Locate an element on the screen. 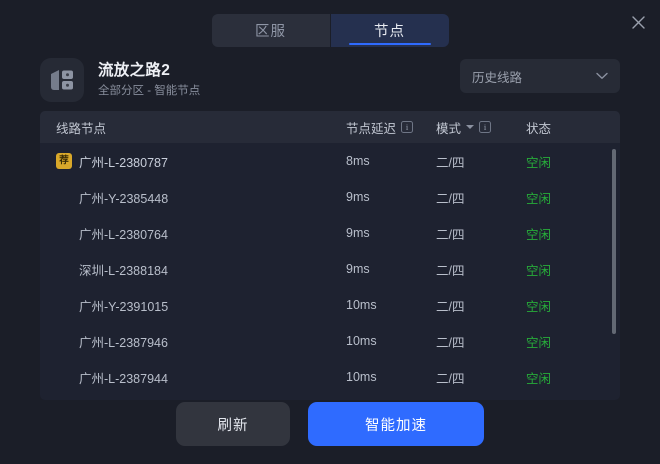 Image resolution: width=660 pixels, height=464 pixels. table-row: 广州-Y-2391015 10ms 二/四 空闲 is located at coordinates (330, 305).